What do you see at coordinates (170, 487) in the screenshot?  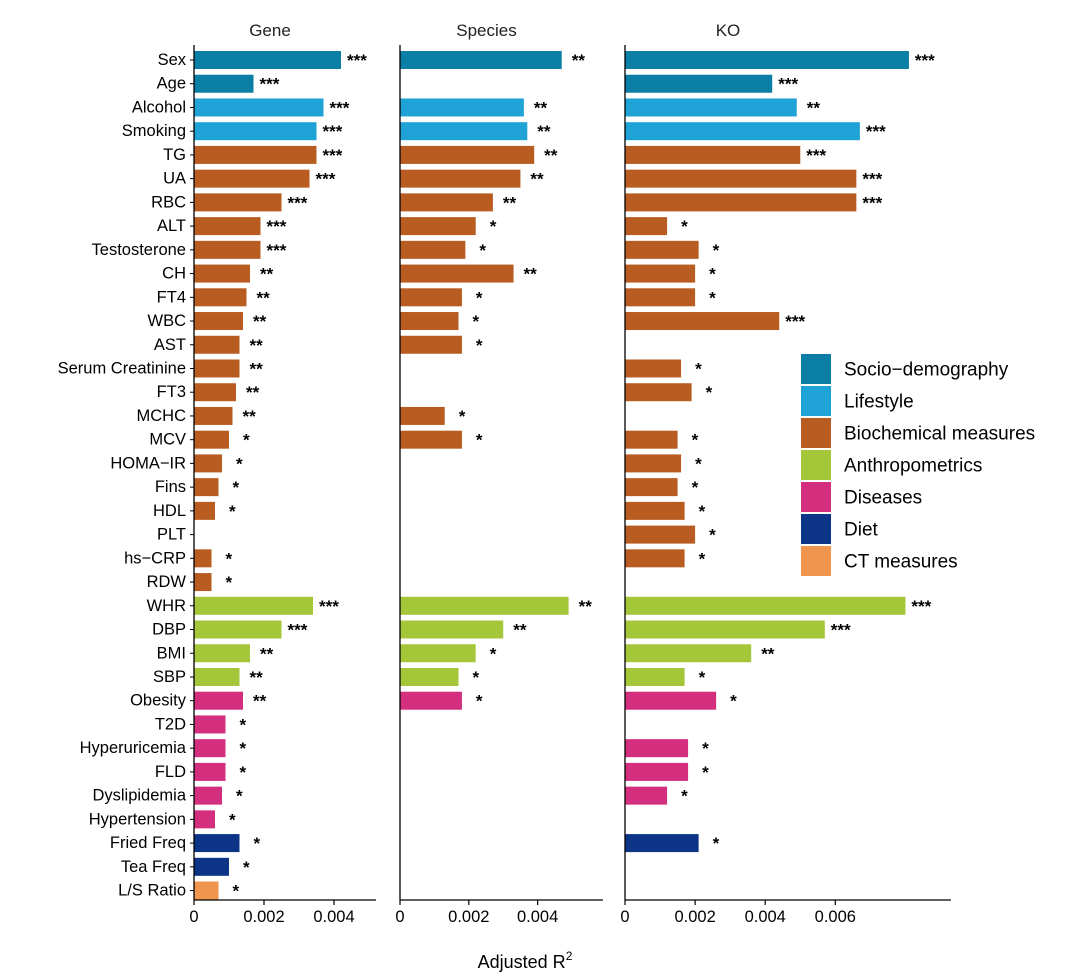 I see `category-label: Fins` at bounding box center [170, 487].